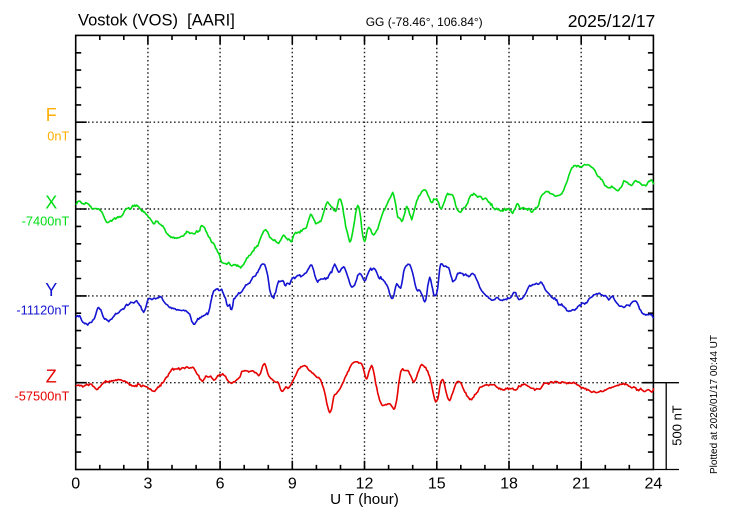 The height and width of the screenshot is (520, 730). Describe the element at coordinates (509, 484) in the screenshot. I see `svg-text: 18` at that location.